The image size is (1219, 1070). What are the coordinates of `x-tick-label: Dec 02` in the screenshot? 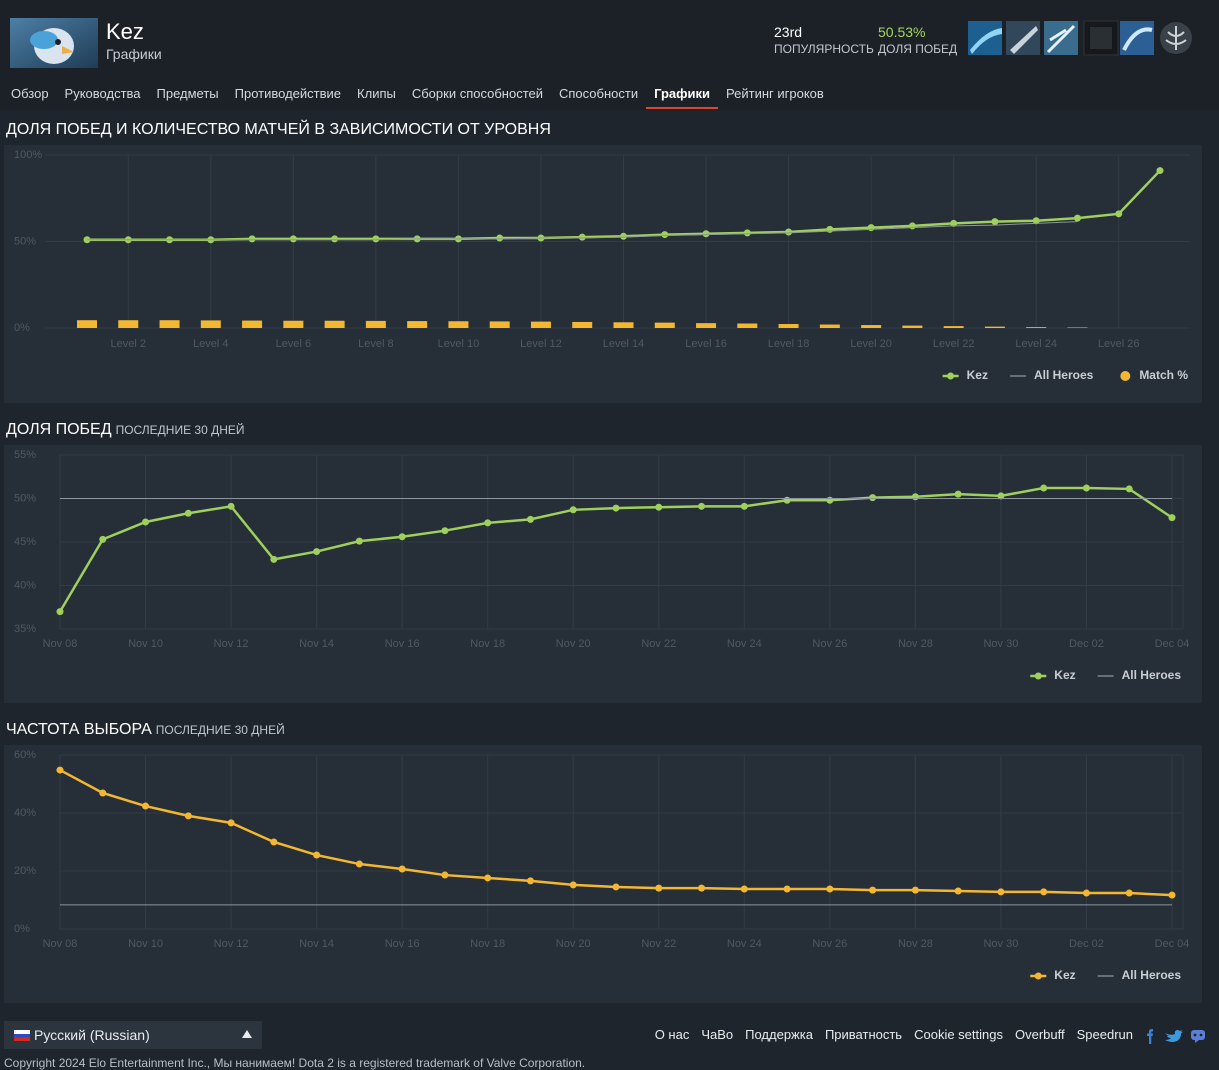 It's located at (1086, 644).